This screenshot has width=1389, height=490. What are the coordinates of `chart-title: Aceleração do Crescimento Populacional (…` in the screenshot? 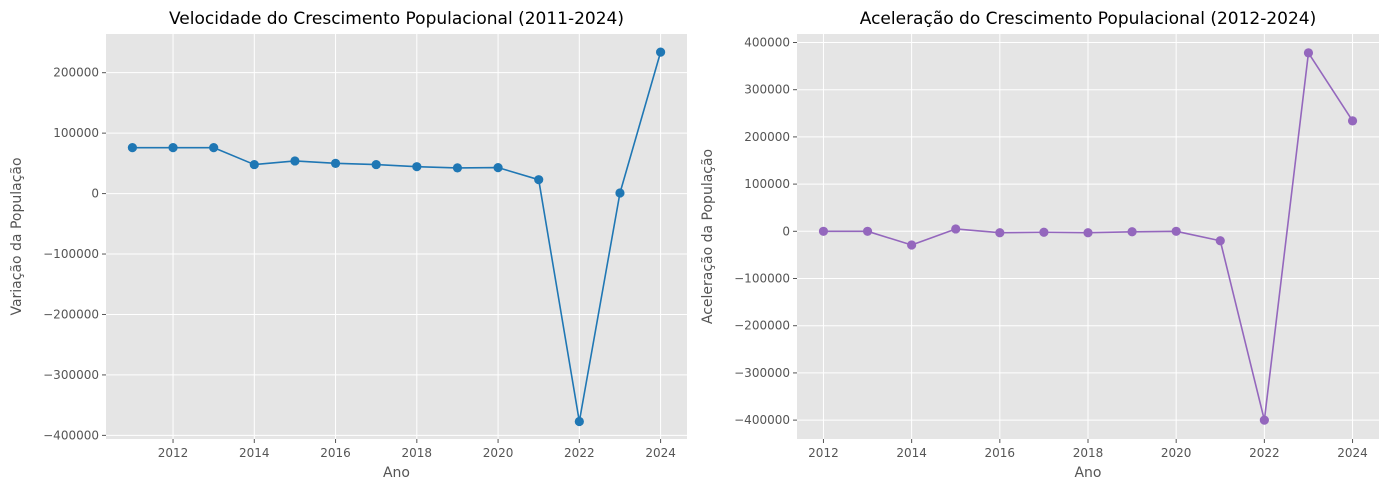 It's located at (1088, 19).